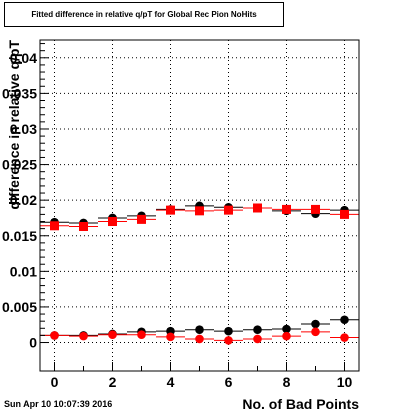 The height and width of the screenshot is (414, 400). Describe the element at coordinates (19, 307) in the screenshot. I see `y-tick-label: 0.005` at that location.